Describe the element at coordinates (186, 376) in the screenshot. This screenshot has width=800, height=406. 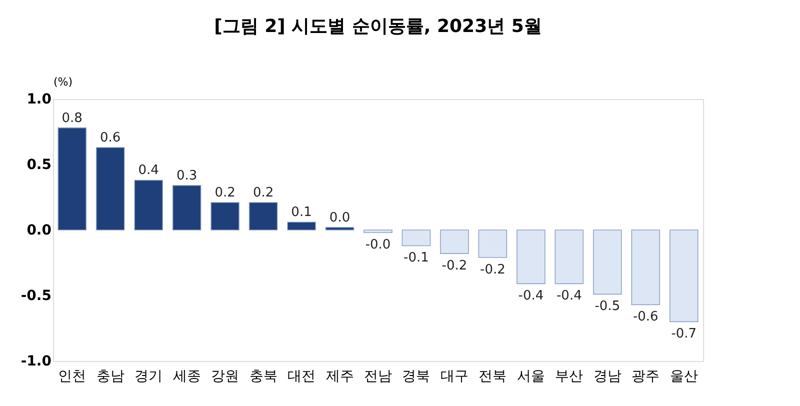
I see `x-tick-label: 세종` at that location.